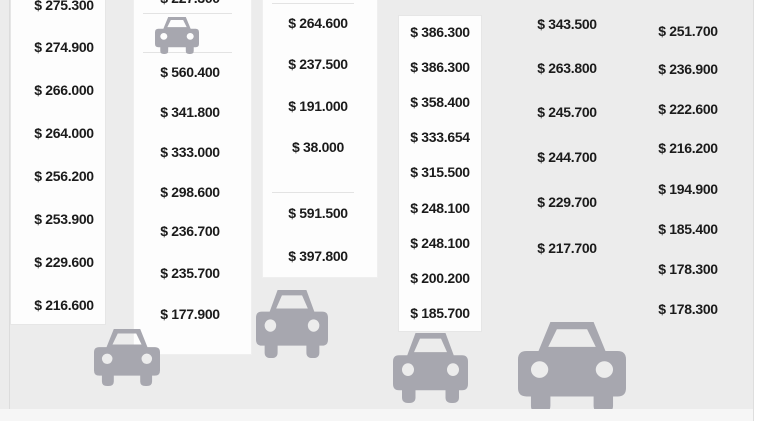  I want to click on price-value: $ 216.200, so click(688, 148).